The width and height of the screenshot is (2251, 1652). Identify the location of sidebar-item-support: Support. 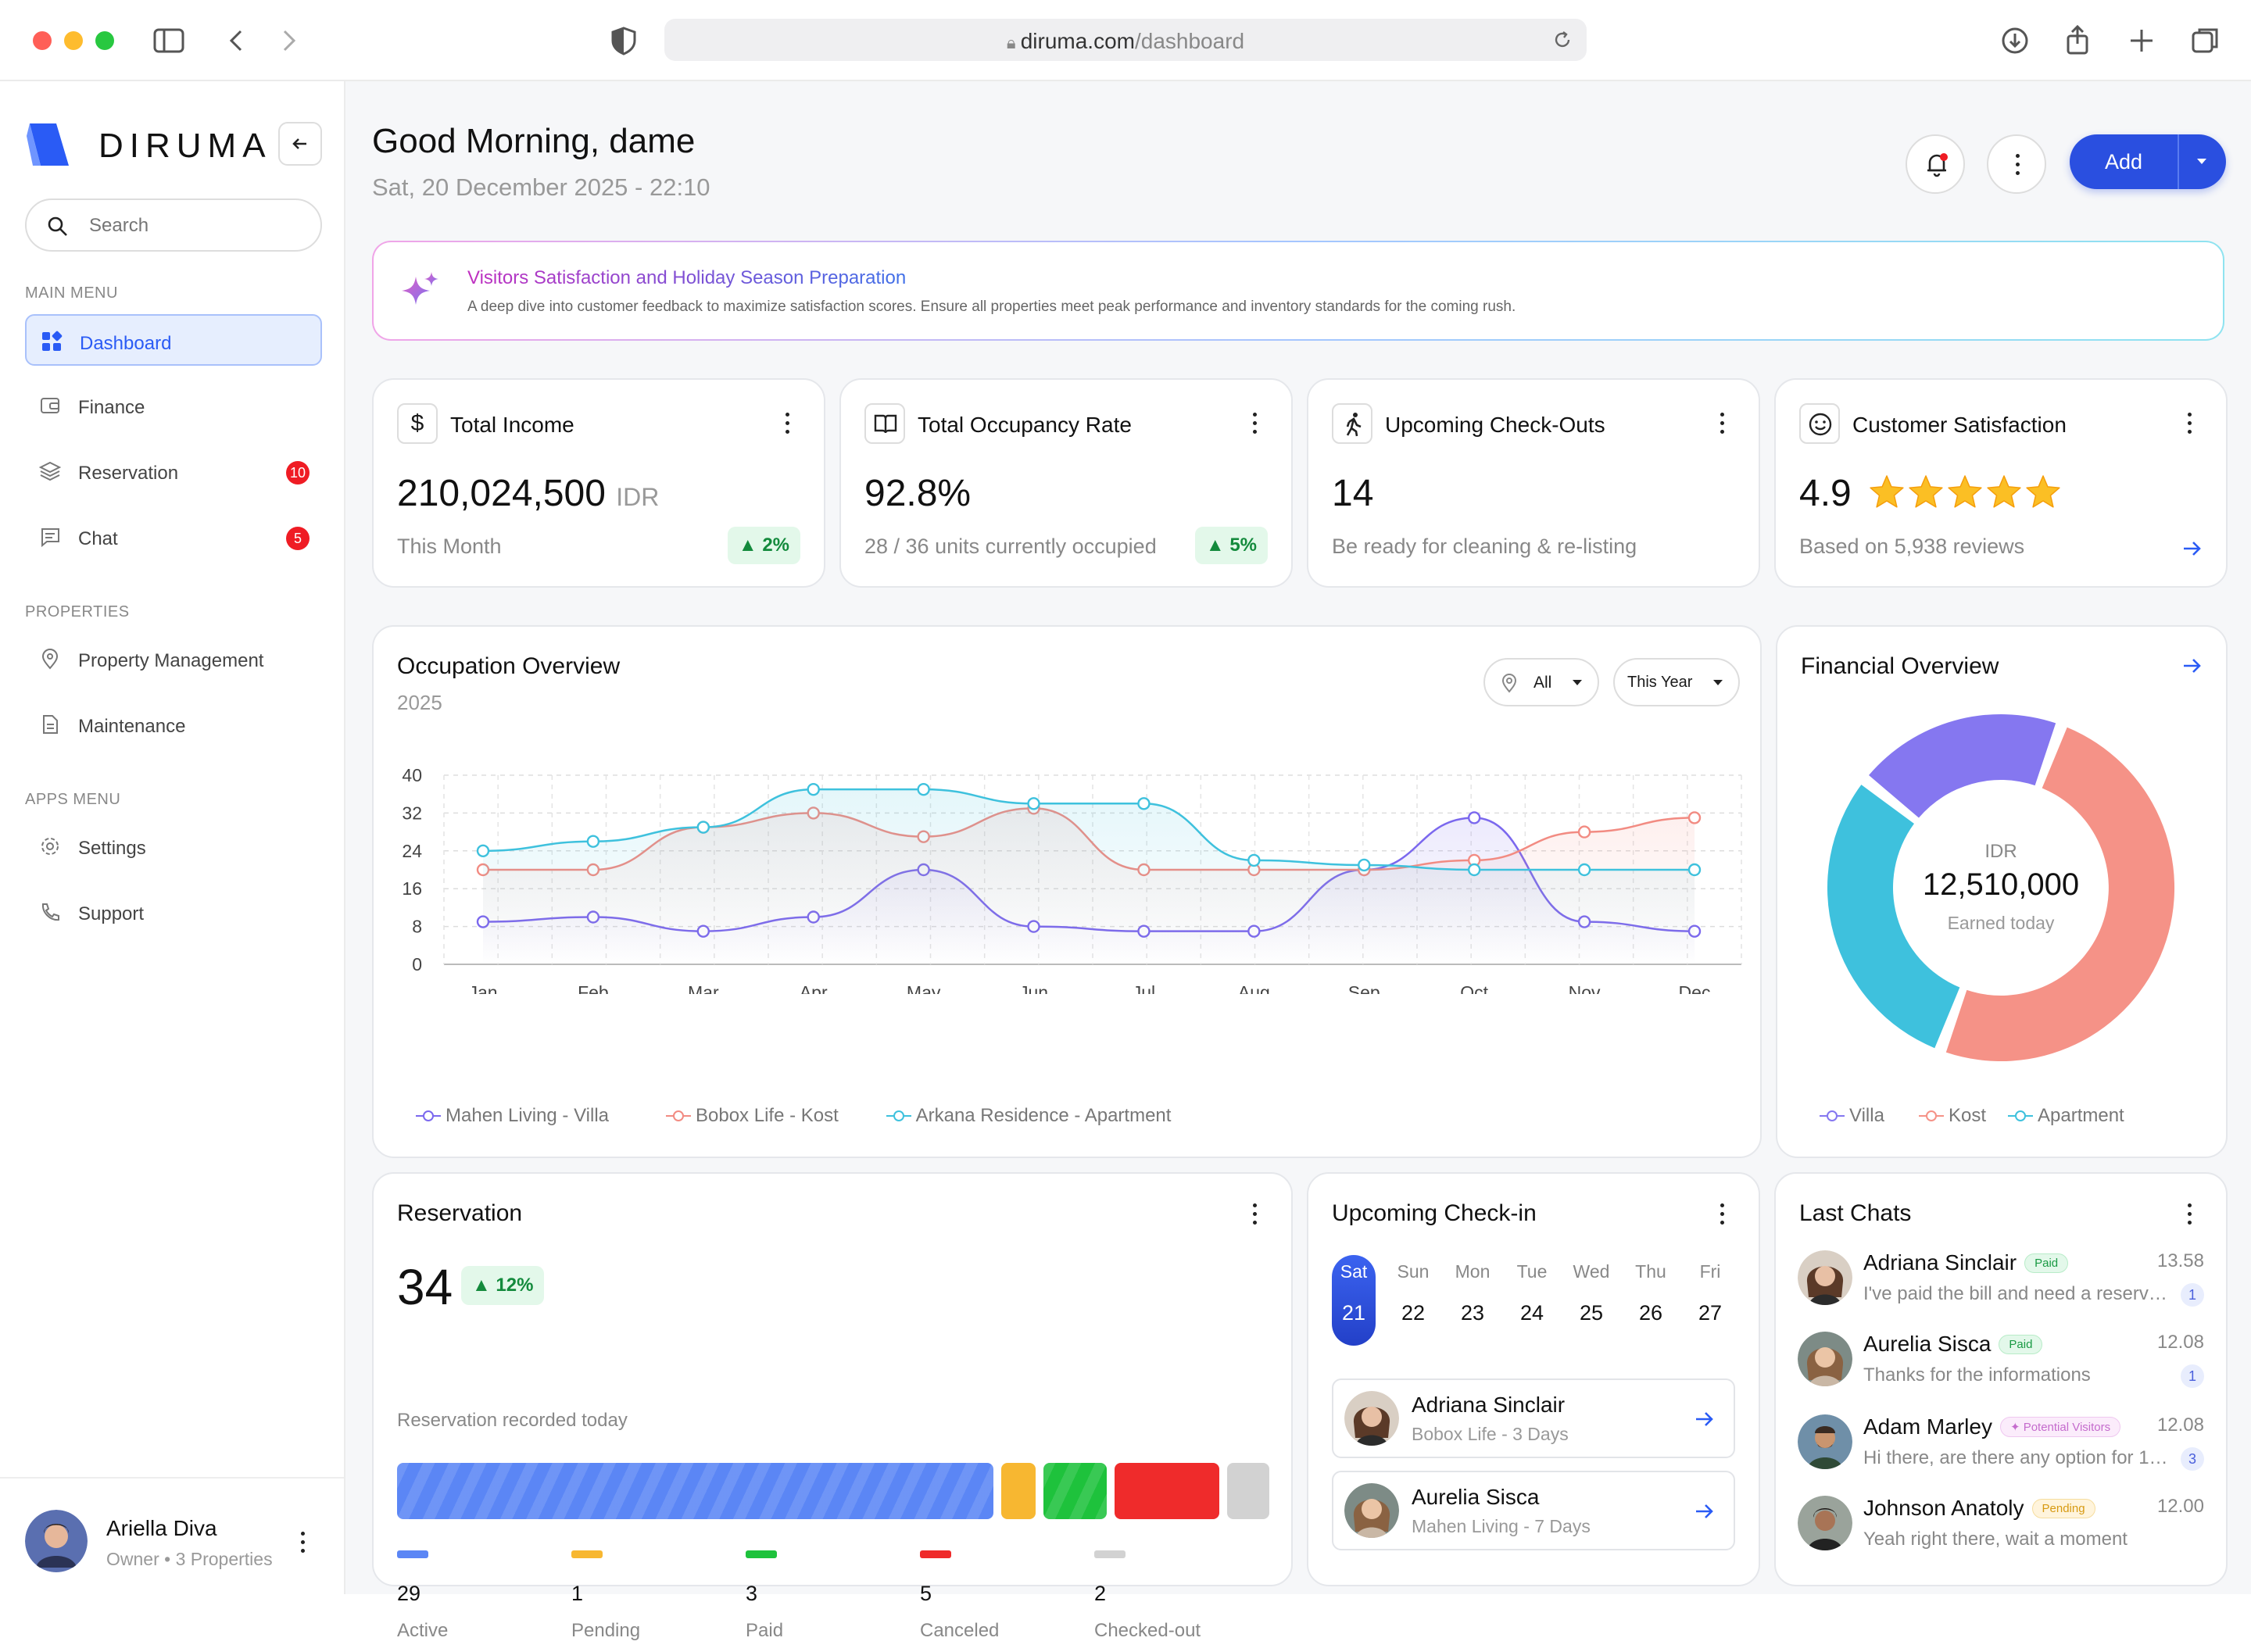
(173, 912).